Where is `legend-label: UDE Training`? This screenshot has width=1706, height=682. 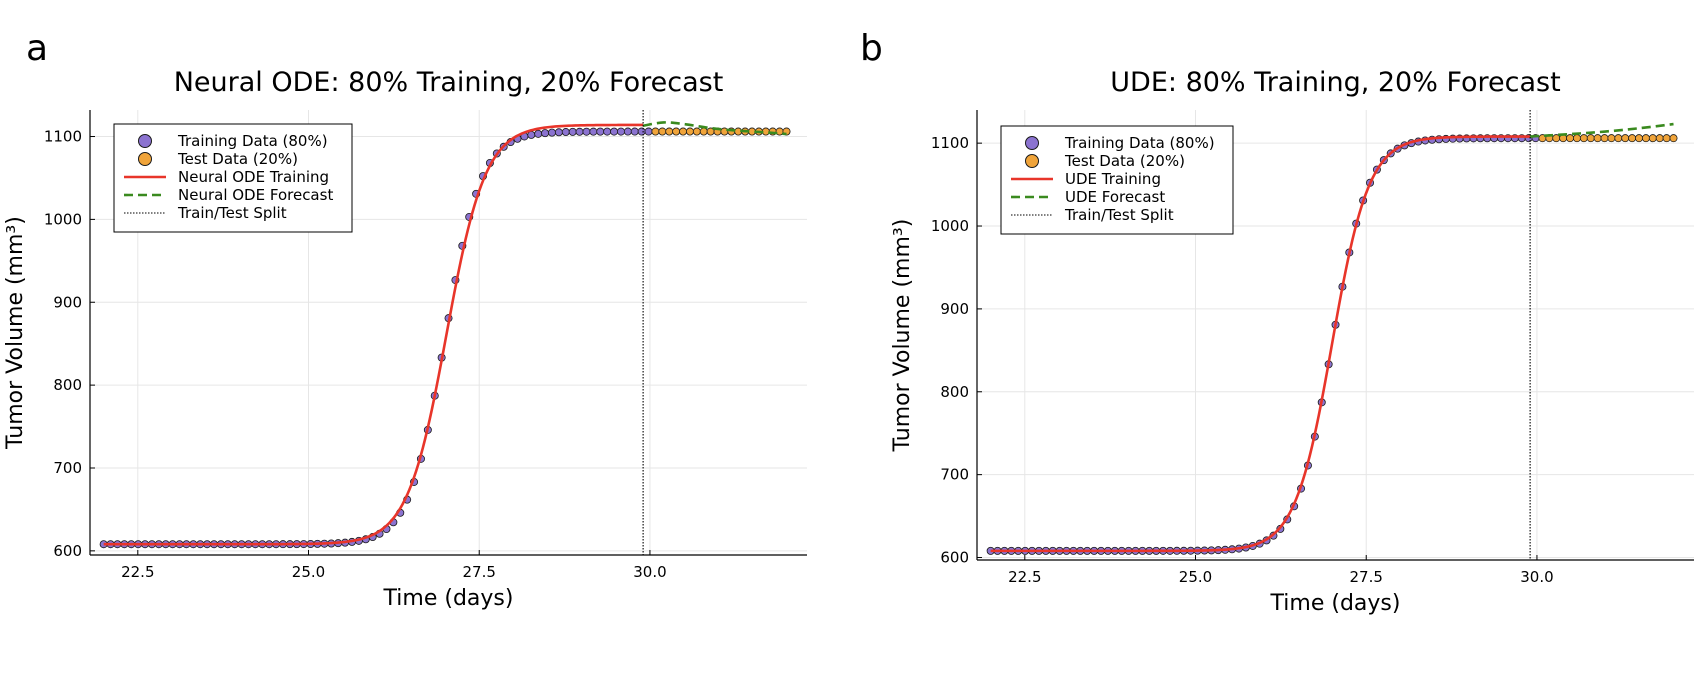
legend-label: UDE Training is located at coordinates (1113, 179).